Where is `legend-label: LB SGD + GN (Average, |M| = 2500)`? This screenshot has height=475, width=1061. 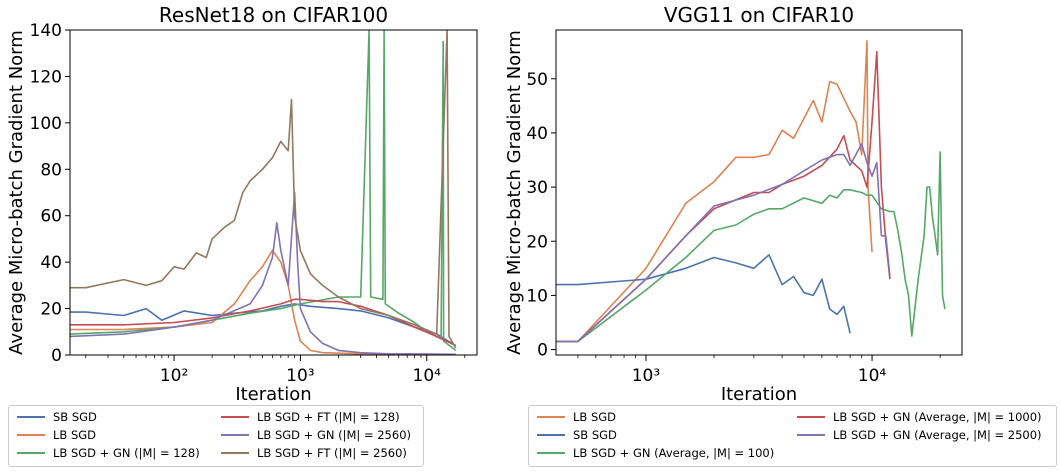
legend-label: LB SGD + GN (Average, |M| = 2500) is located at coordinates (937, 435).